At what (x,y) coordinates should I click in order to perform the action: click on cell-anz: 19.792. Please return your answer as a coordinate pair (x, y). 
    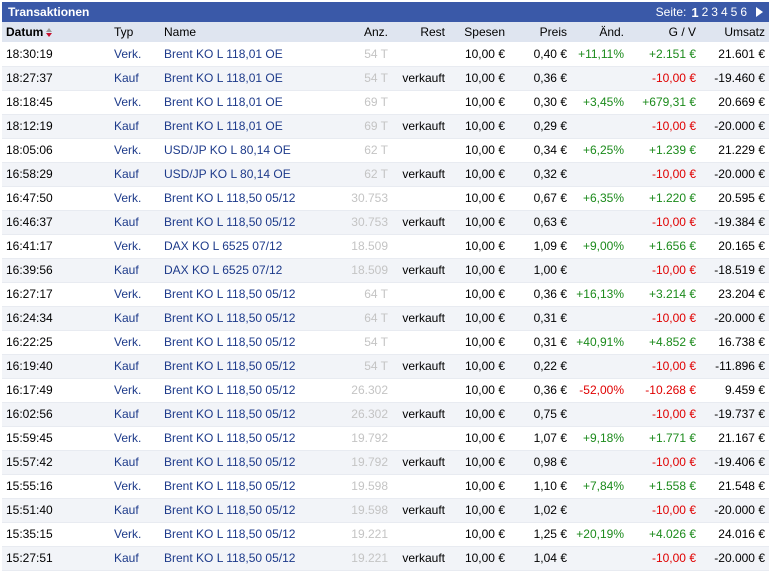
    Looking at the image, I should click on (367, 438).